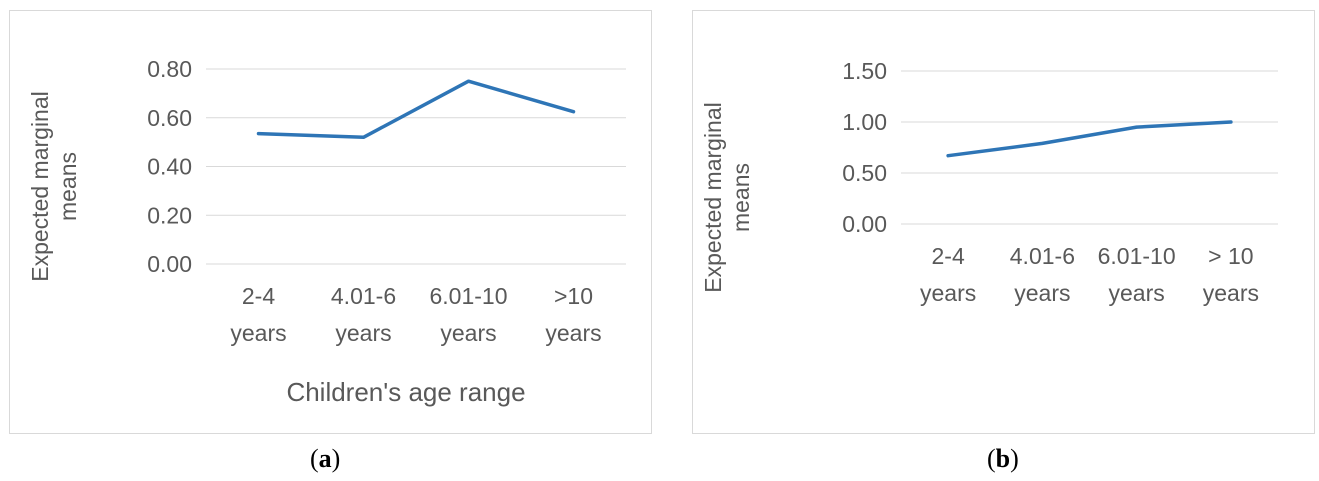 Image resolution: width=1319 pixels, height=481 pixels. Describe the element at coordinates (864, 173) in the screenshot. I see `chart-b-ytick-label: 0.50` at that location.